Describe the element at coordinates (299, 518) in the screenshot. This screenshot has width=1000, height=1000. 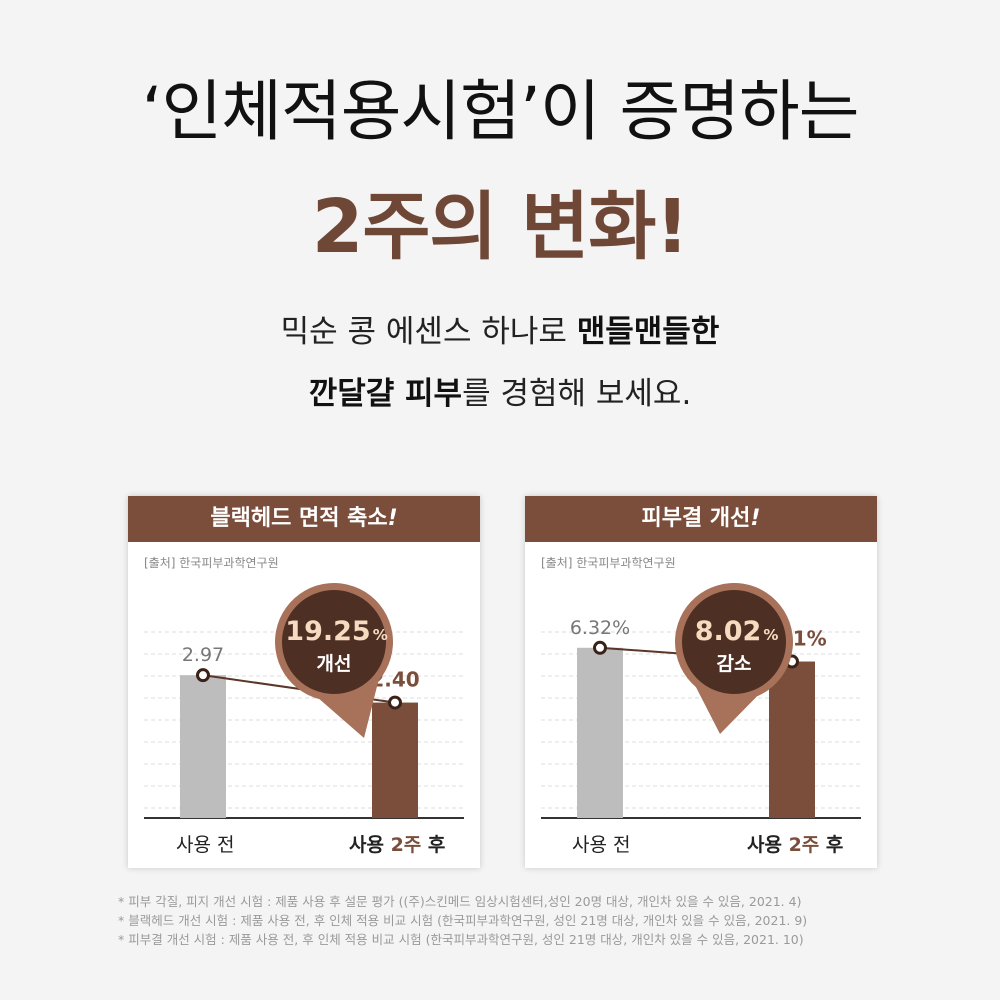
I see `card-title: 블랙헤드 면적 축소` at that location.